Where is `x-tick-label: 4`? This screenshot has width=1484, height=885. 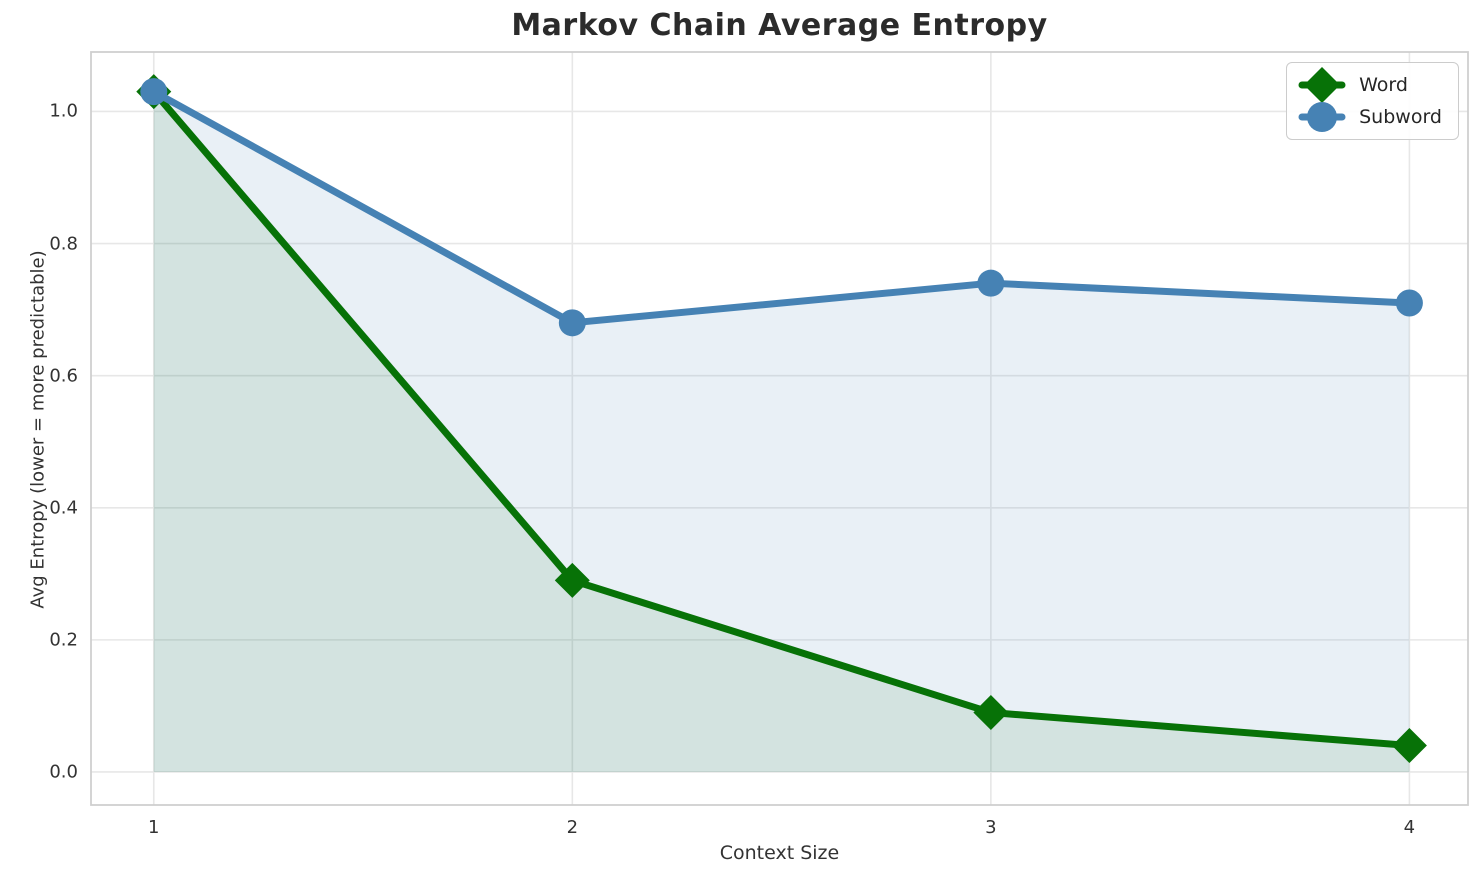
x-tick-label: 4 is located at coordinates (1409, 827).